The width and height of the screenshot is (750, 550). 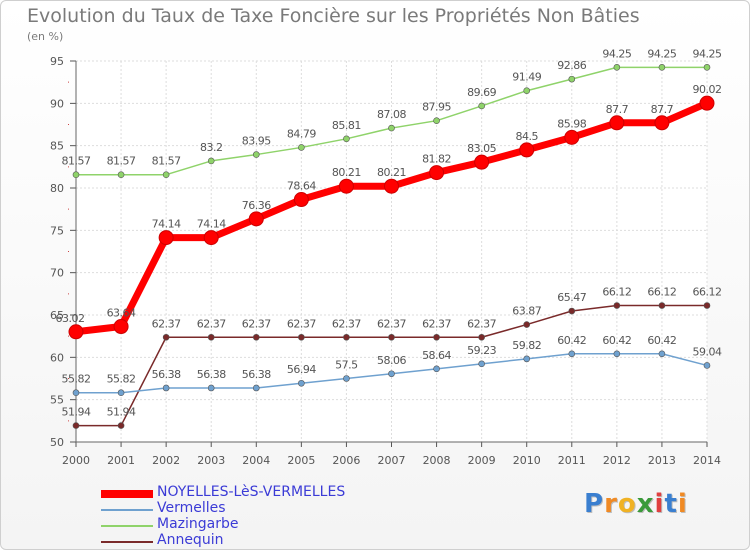 What do you see at coordinates (527, 460) in the screenshot?
I see `x-tick-label: 2010` at bounding box center [527, 460].